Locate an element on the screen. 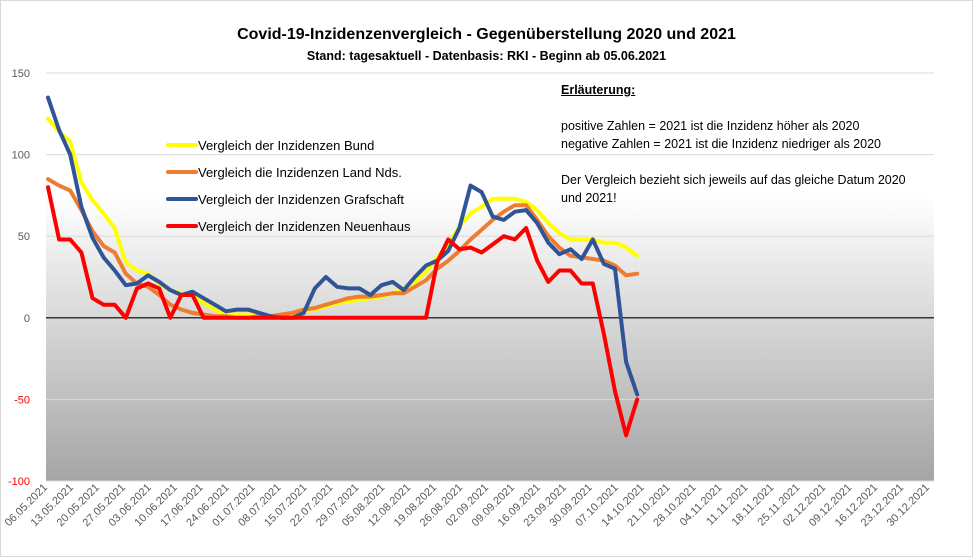 The image size is (973, 557). y-tick-label: -100 is located at coordinates (19, 482).